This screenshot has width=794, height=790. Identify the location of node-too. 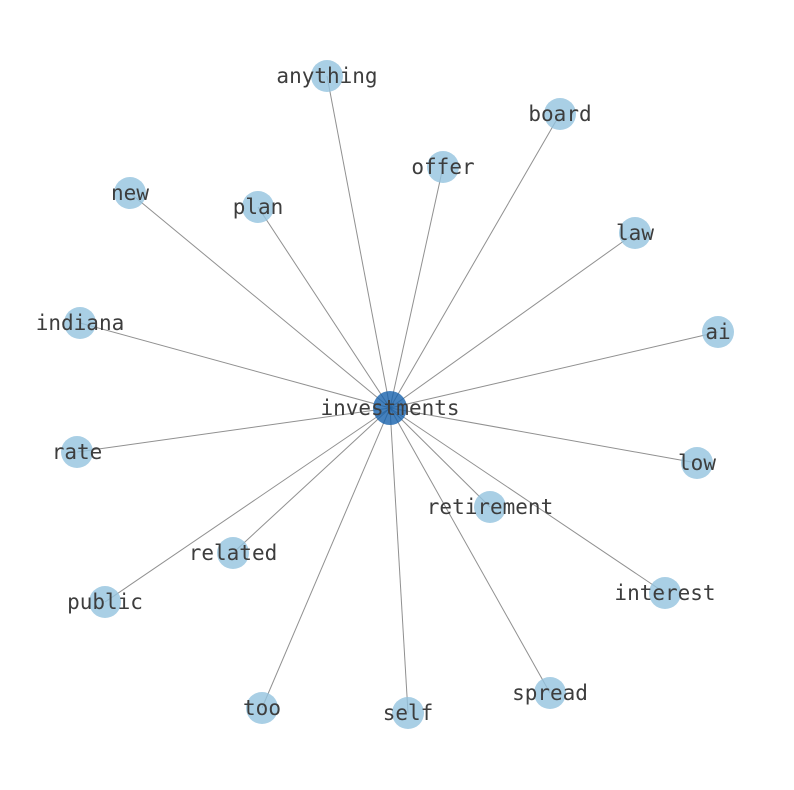
(262, 708).